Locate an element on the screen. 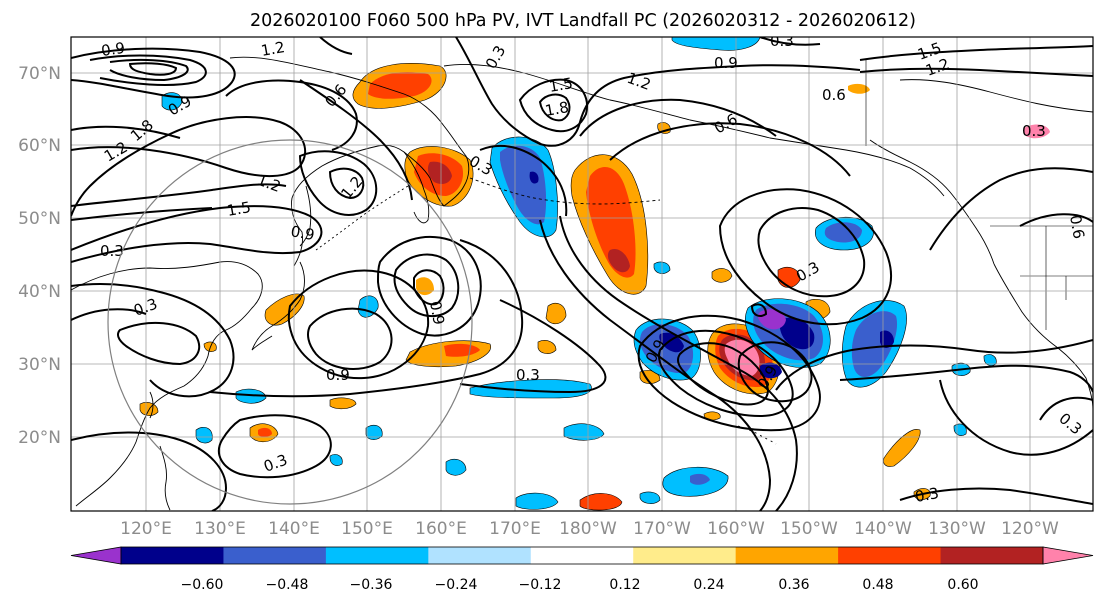  colorbar-extend-high is located at coordinates (1068, 555).